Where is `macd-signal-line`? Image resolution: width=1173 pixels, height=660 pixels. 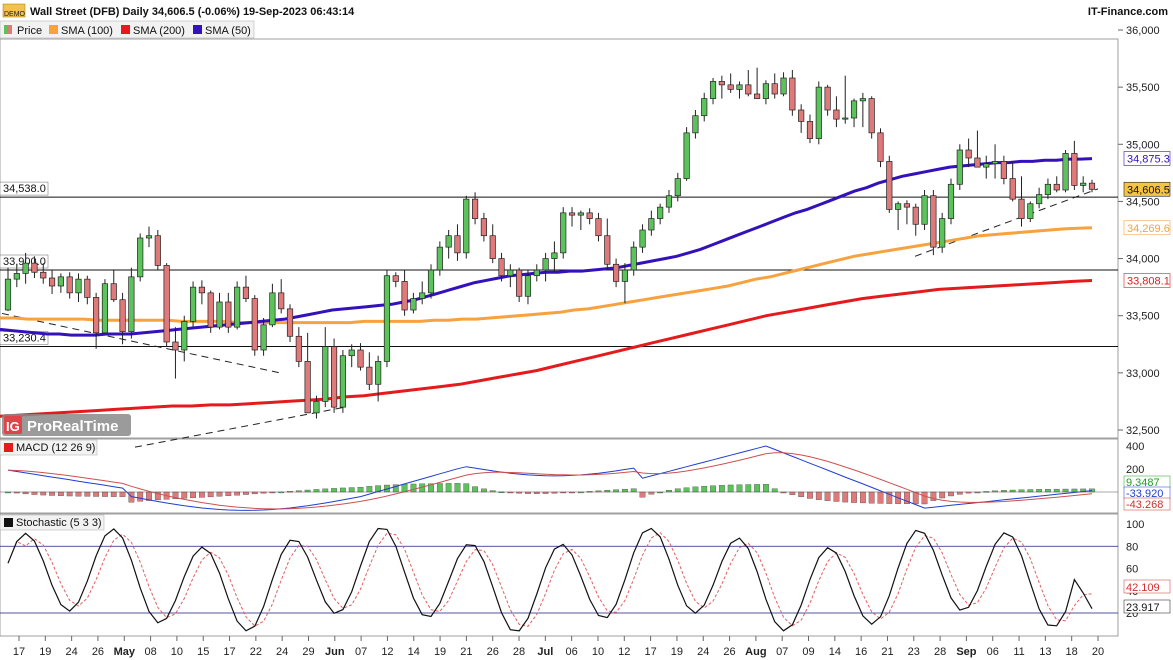 macd-signal-line is located at coordinates (550, 481).